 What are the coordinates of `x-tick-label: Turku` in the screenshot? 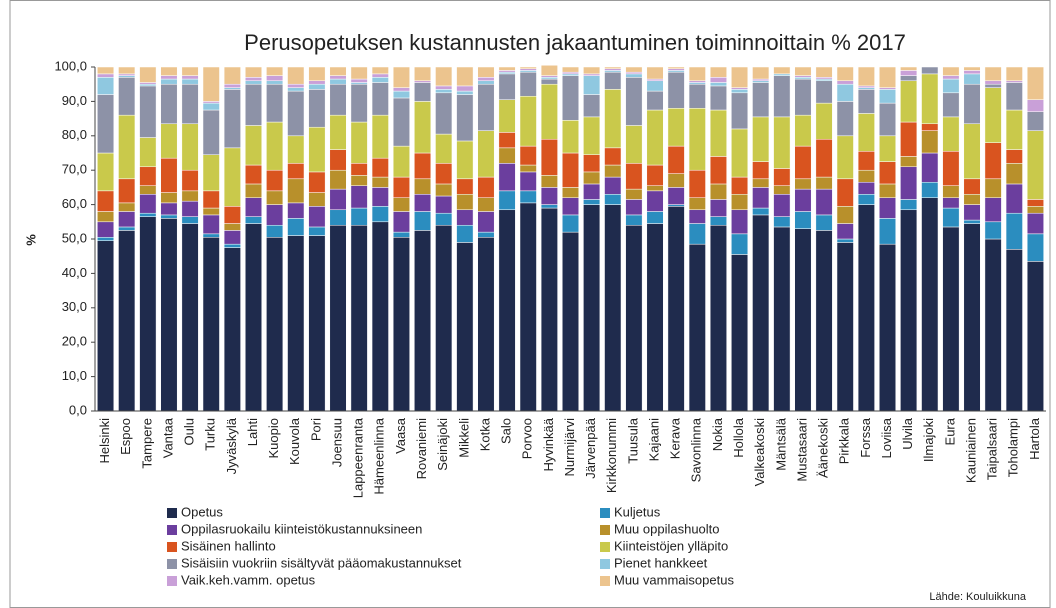 It's located at (210, 434).